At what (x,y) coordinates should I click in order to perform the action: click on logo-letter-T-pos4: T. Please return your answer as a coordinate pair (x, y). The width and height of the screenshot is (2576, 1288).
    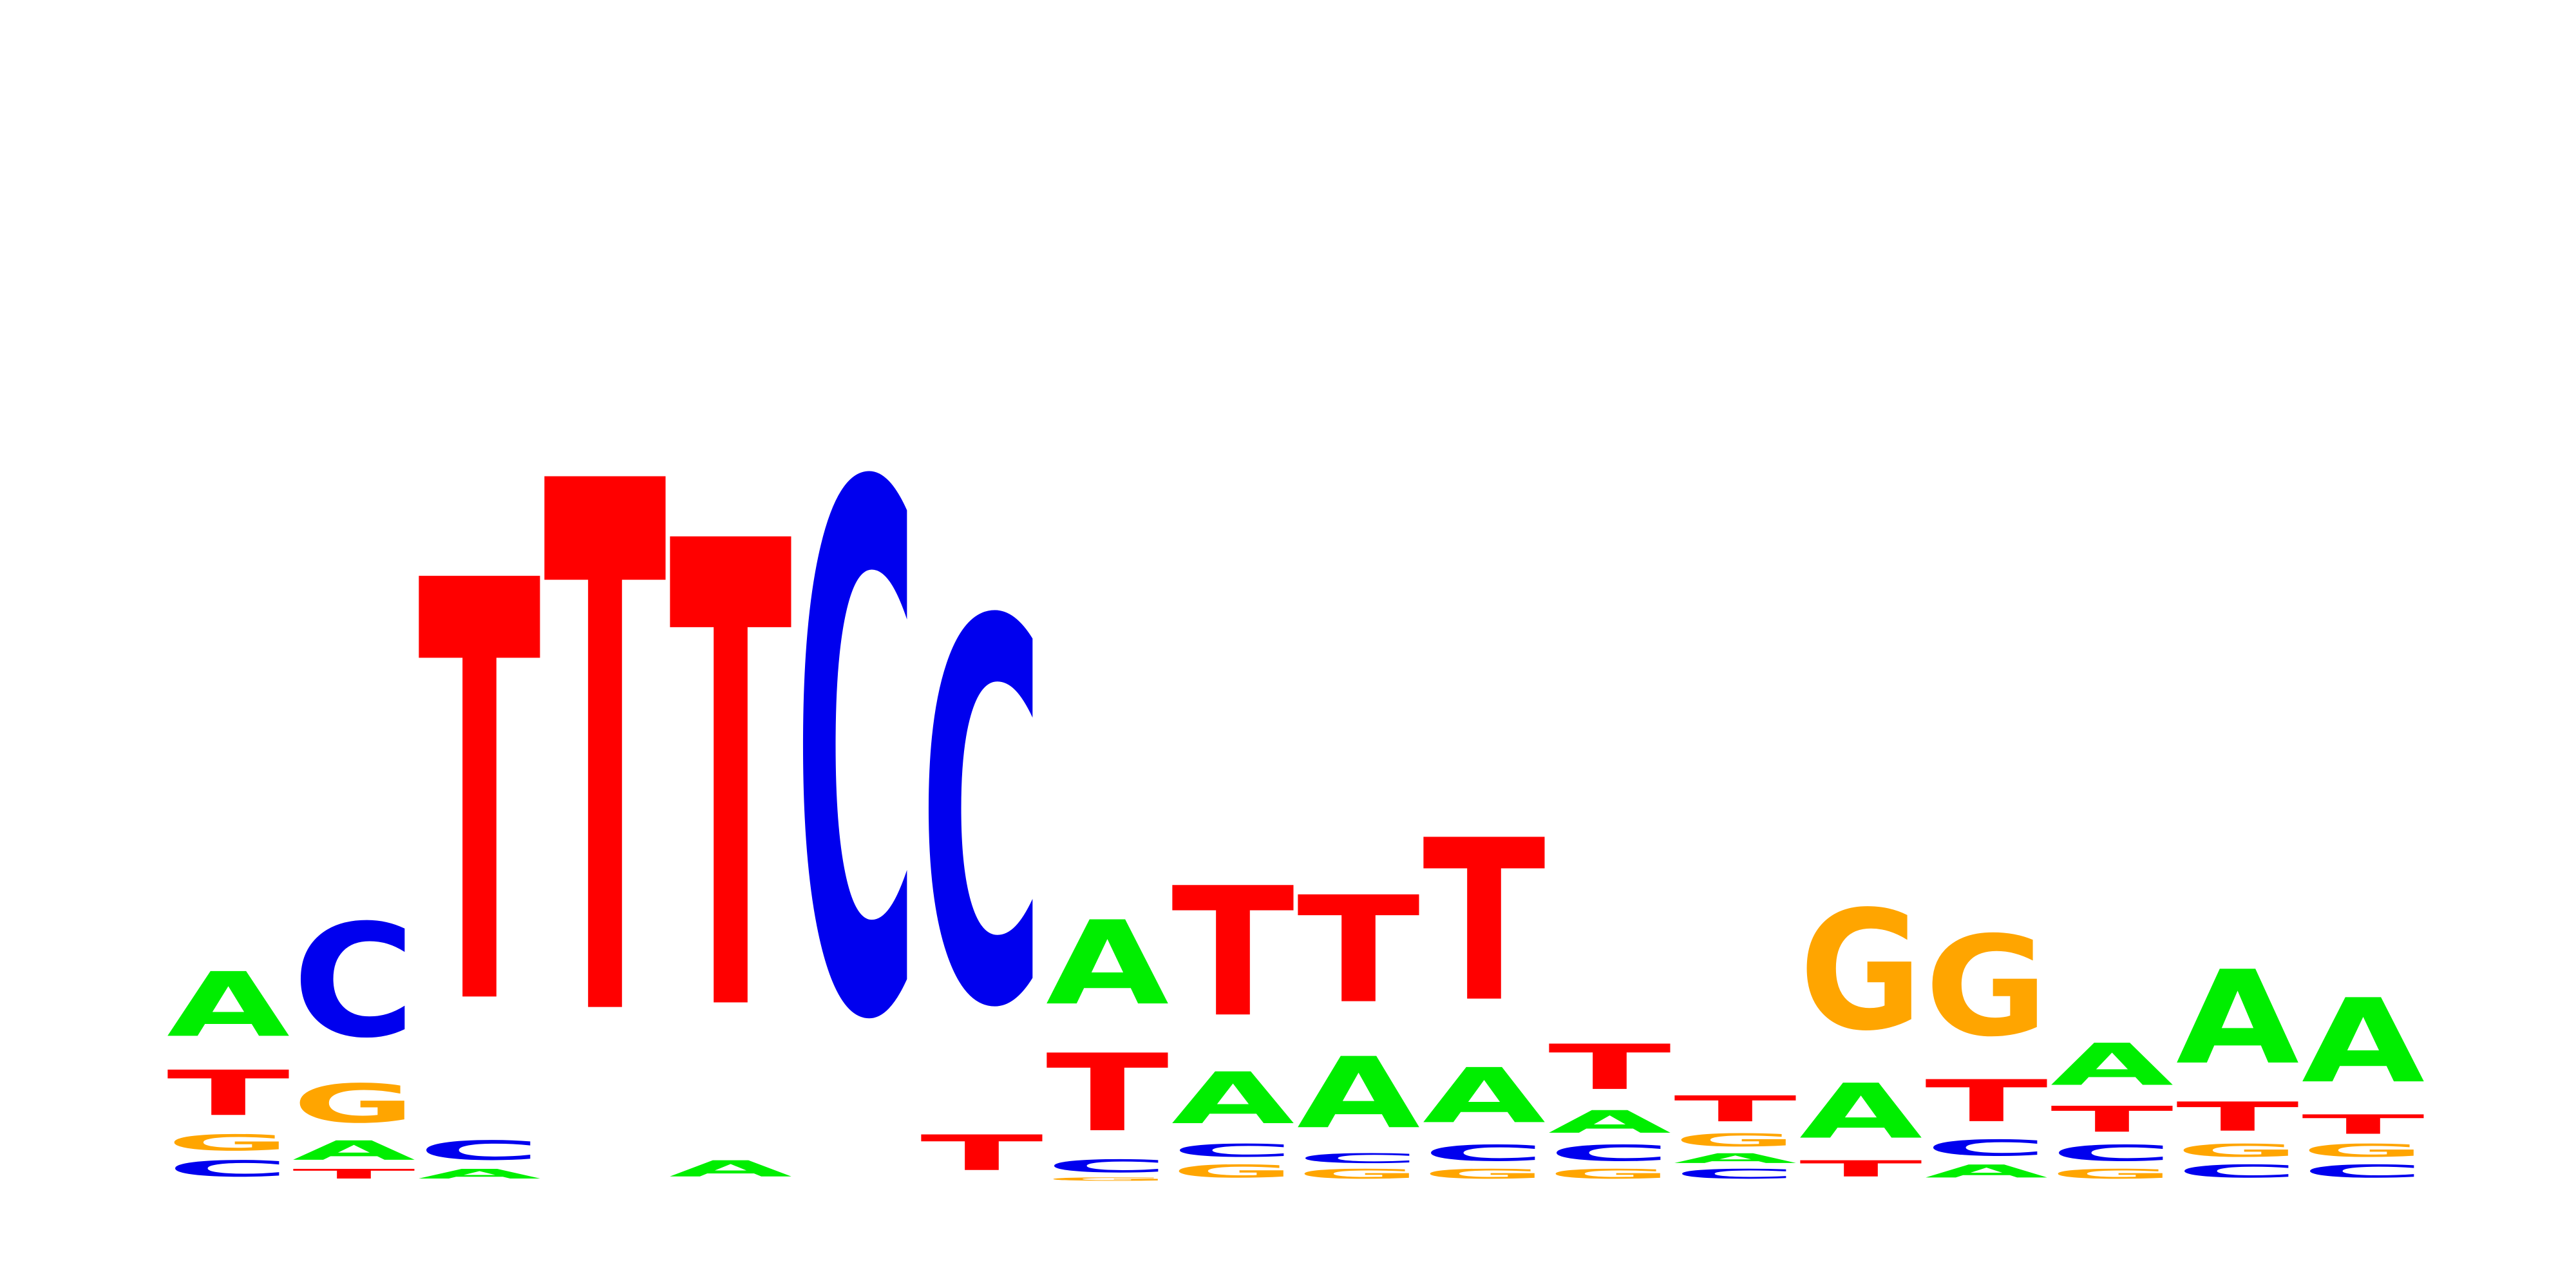
    Looking at the image, I should click on (605, 755).